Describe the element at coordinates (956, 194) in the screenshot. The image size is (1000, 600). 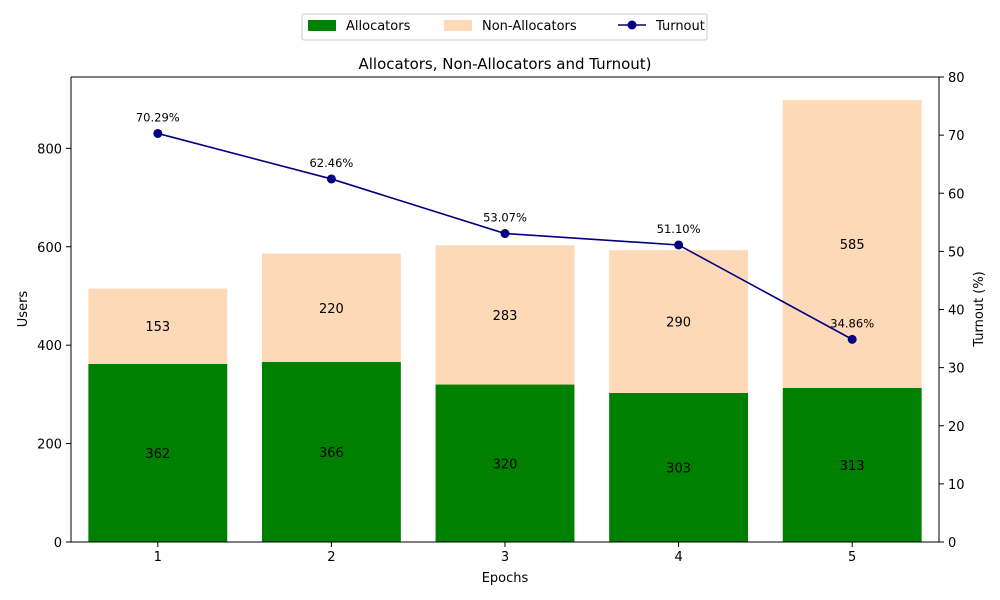
I see `y2-tick-label-60: 60` at that location.